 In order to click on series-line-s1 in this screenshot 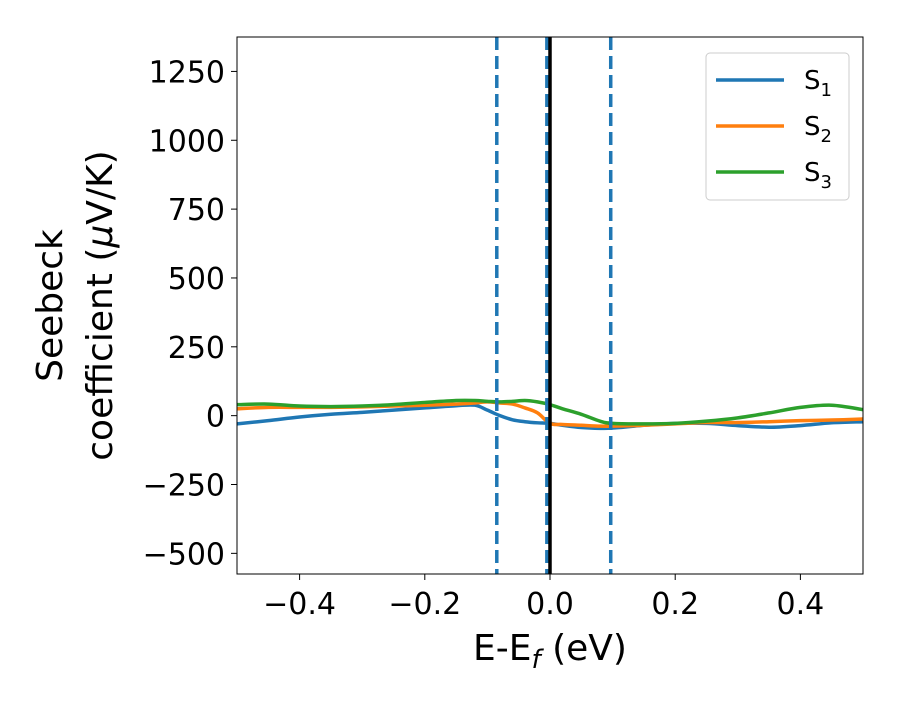, I will do `click(550, 417)`.